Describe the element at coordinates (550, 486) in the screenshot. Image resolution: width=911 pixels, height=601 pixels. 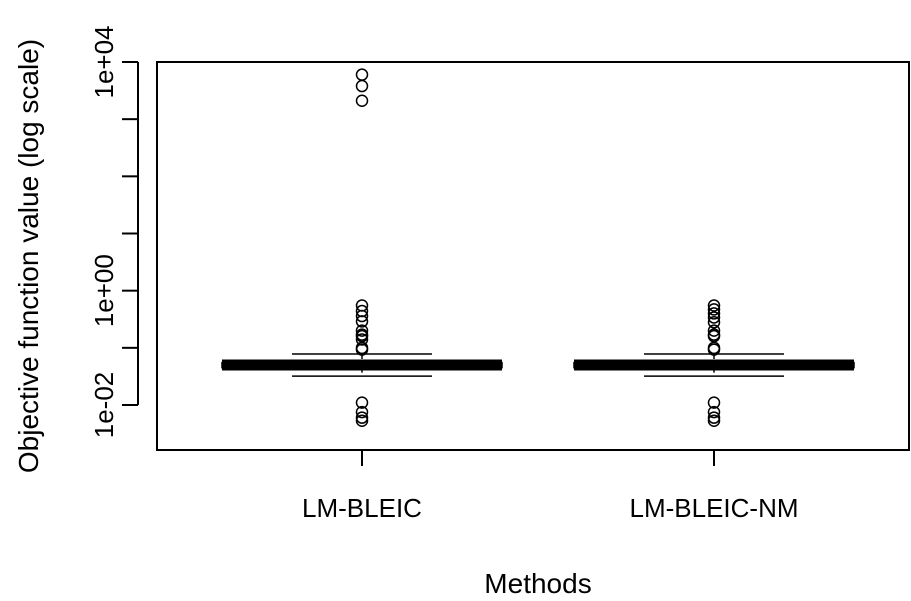
I see `x-axis-ticks: LM-BLEIC LM-BLEIC-NM` at that location.